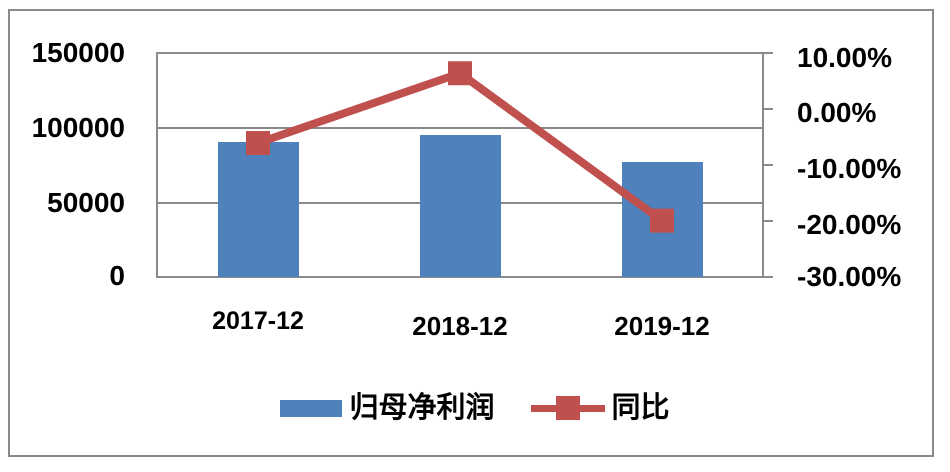 The image size is (950, 472). What do you see at coordinates (422, 408) in the screenshot?
I see `legend-label-net-profit: 归母净利润` at bounding box center [422, 408].